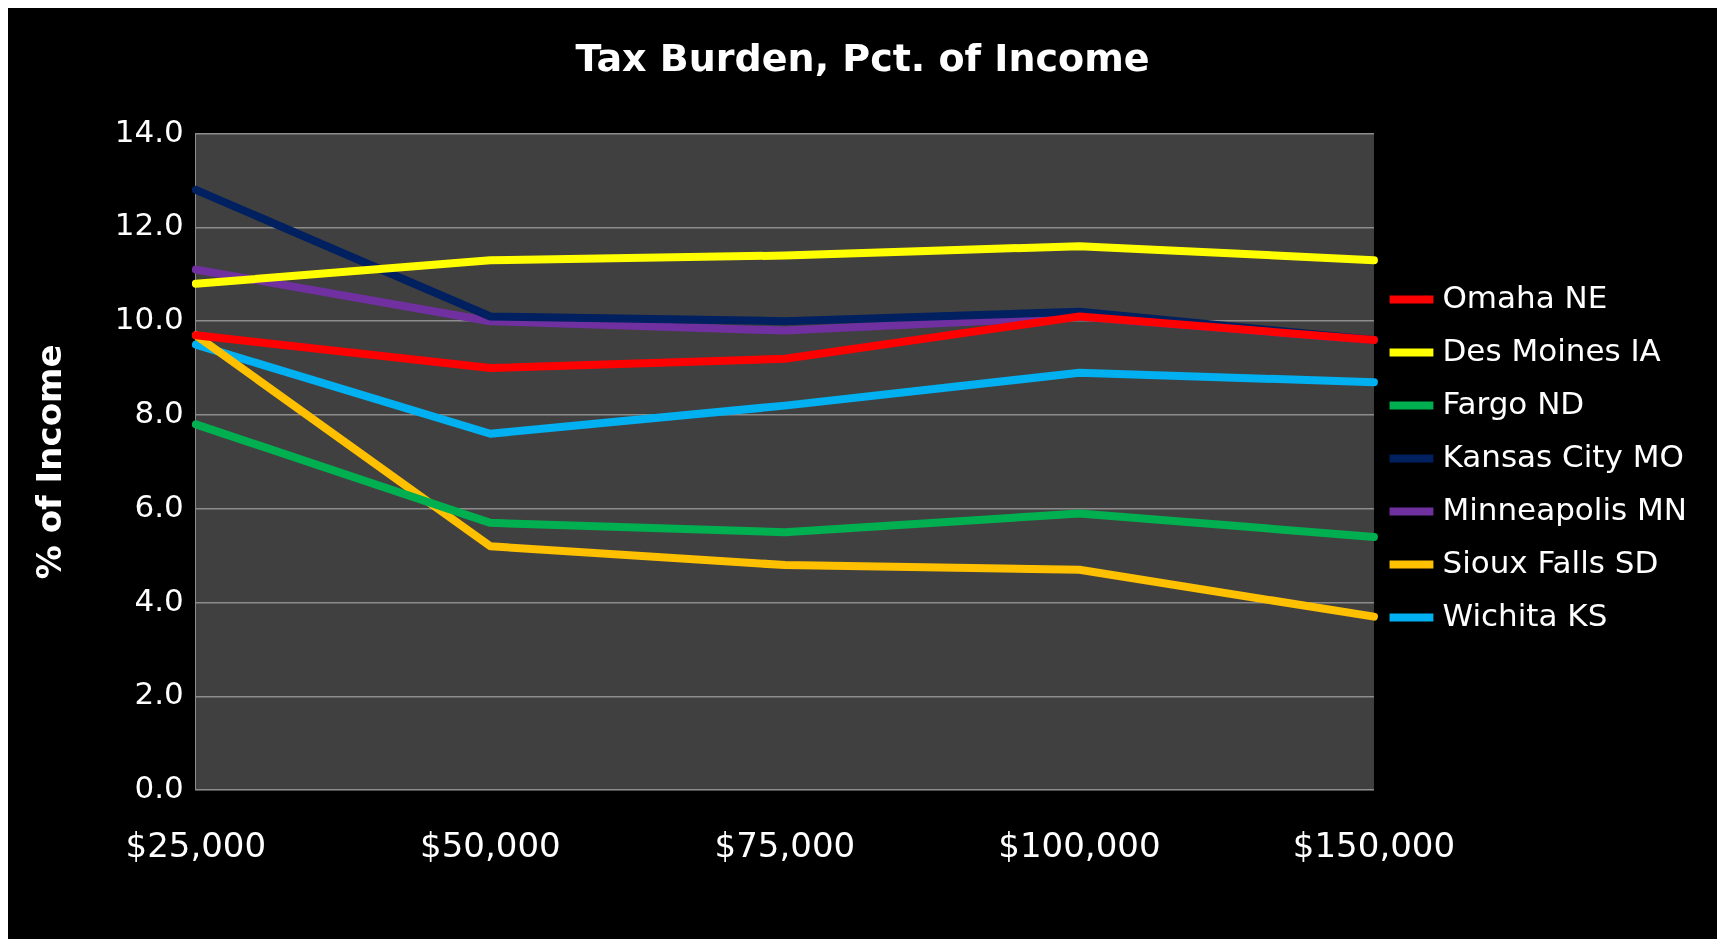  Describe the element at coordinates (1565, 508) in the screenshot. I see `legend-label: Minneapolis MN` at that location.